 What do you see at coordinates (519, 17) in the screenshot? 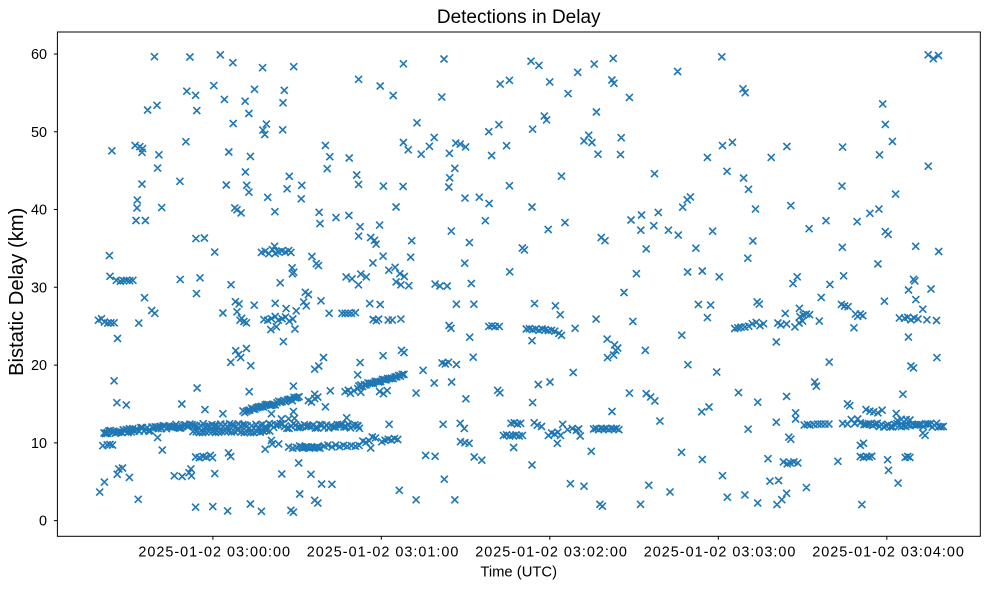
I see `svg-text: Detections in Delay` at bounding box center [519, 17].